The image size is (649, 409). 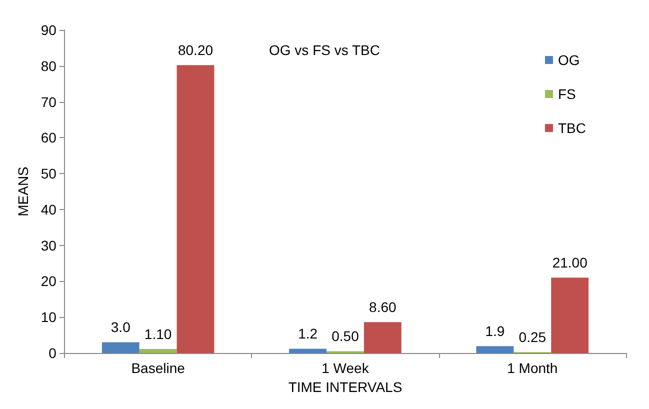 I want to click on y-tick-label: 40, so click(x=48, y=209).